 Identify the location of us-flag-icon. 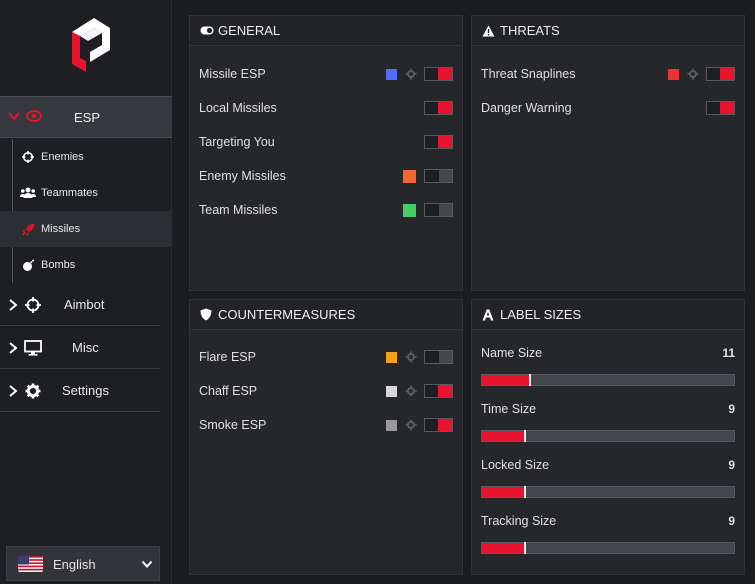
(30, 564).